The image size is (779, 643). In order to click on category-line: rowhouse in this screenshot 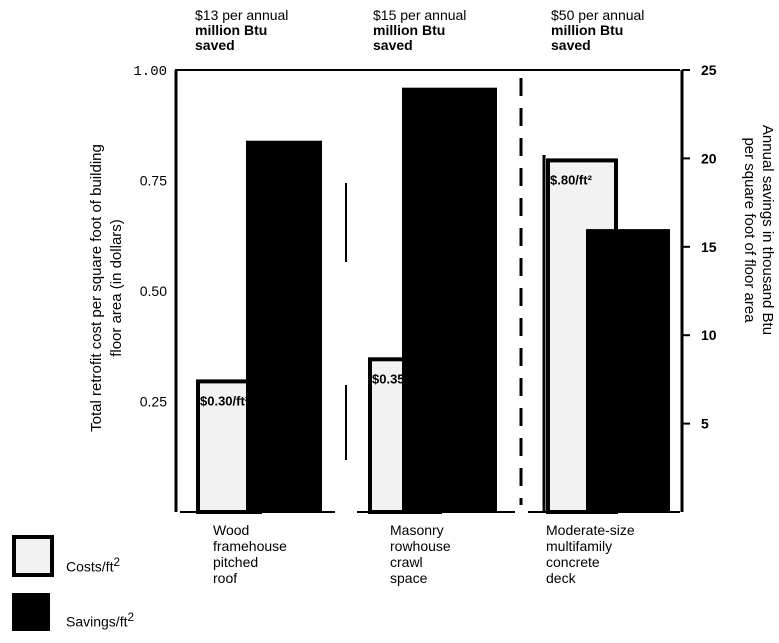, I will do `click(420, 546)`.